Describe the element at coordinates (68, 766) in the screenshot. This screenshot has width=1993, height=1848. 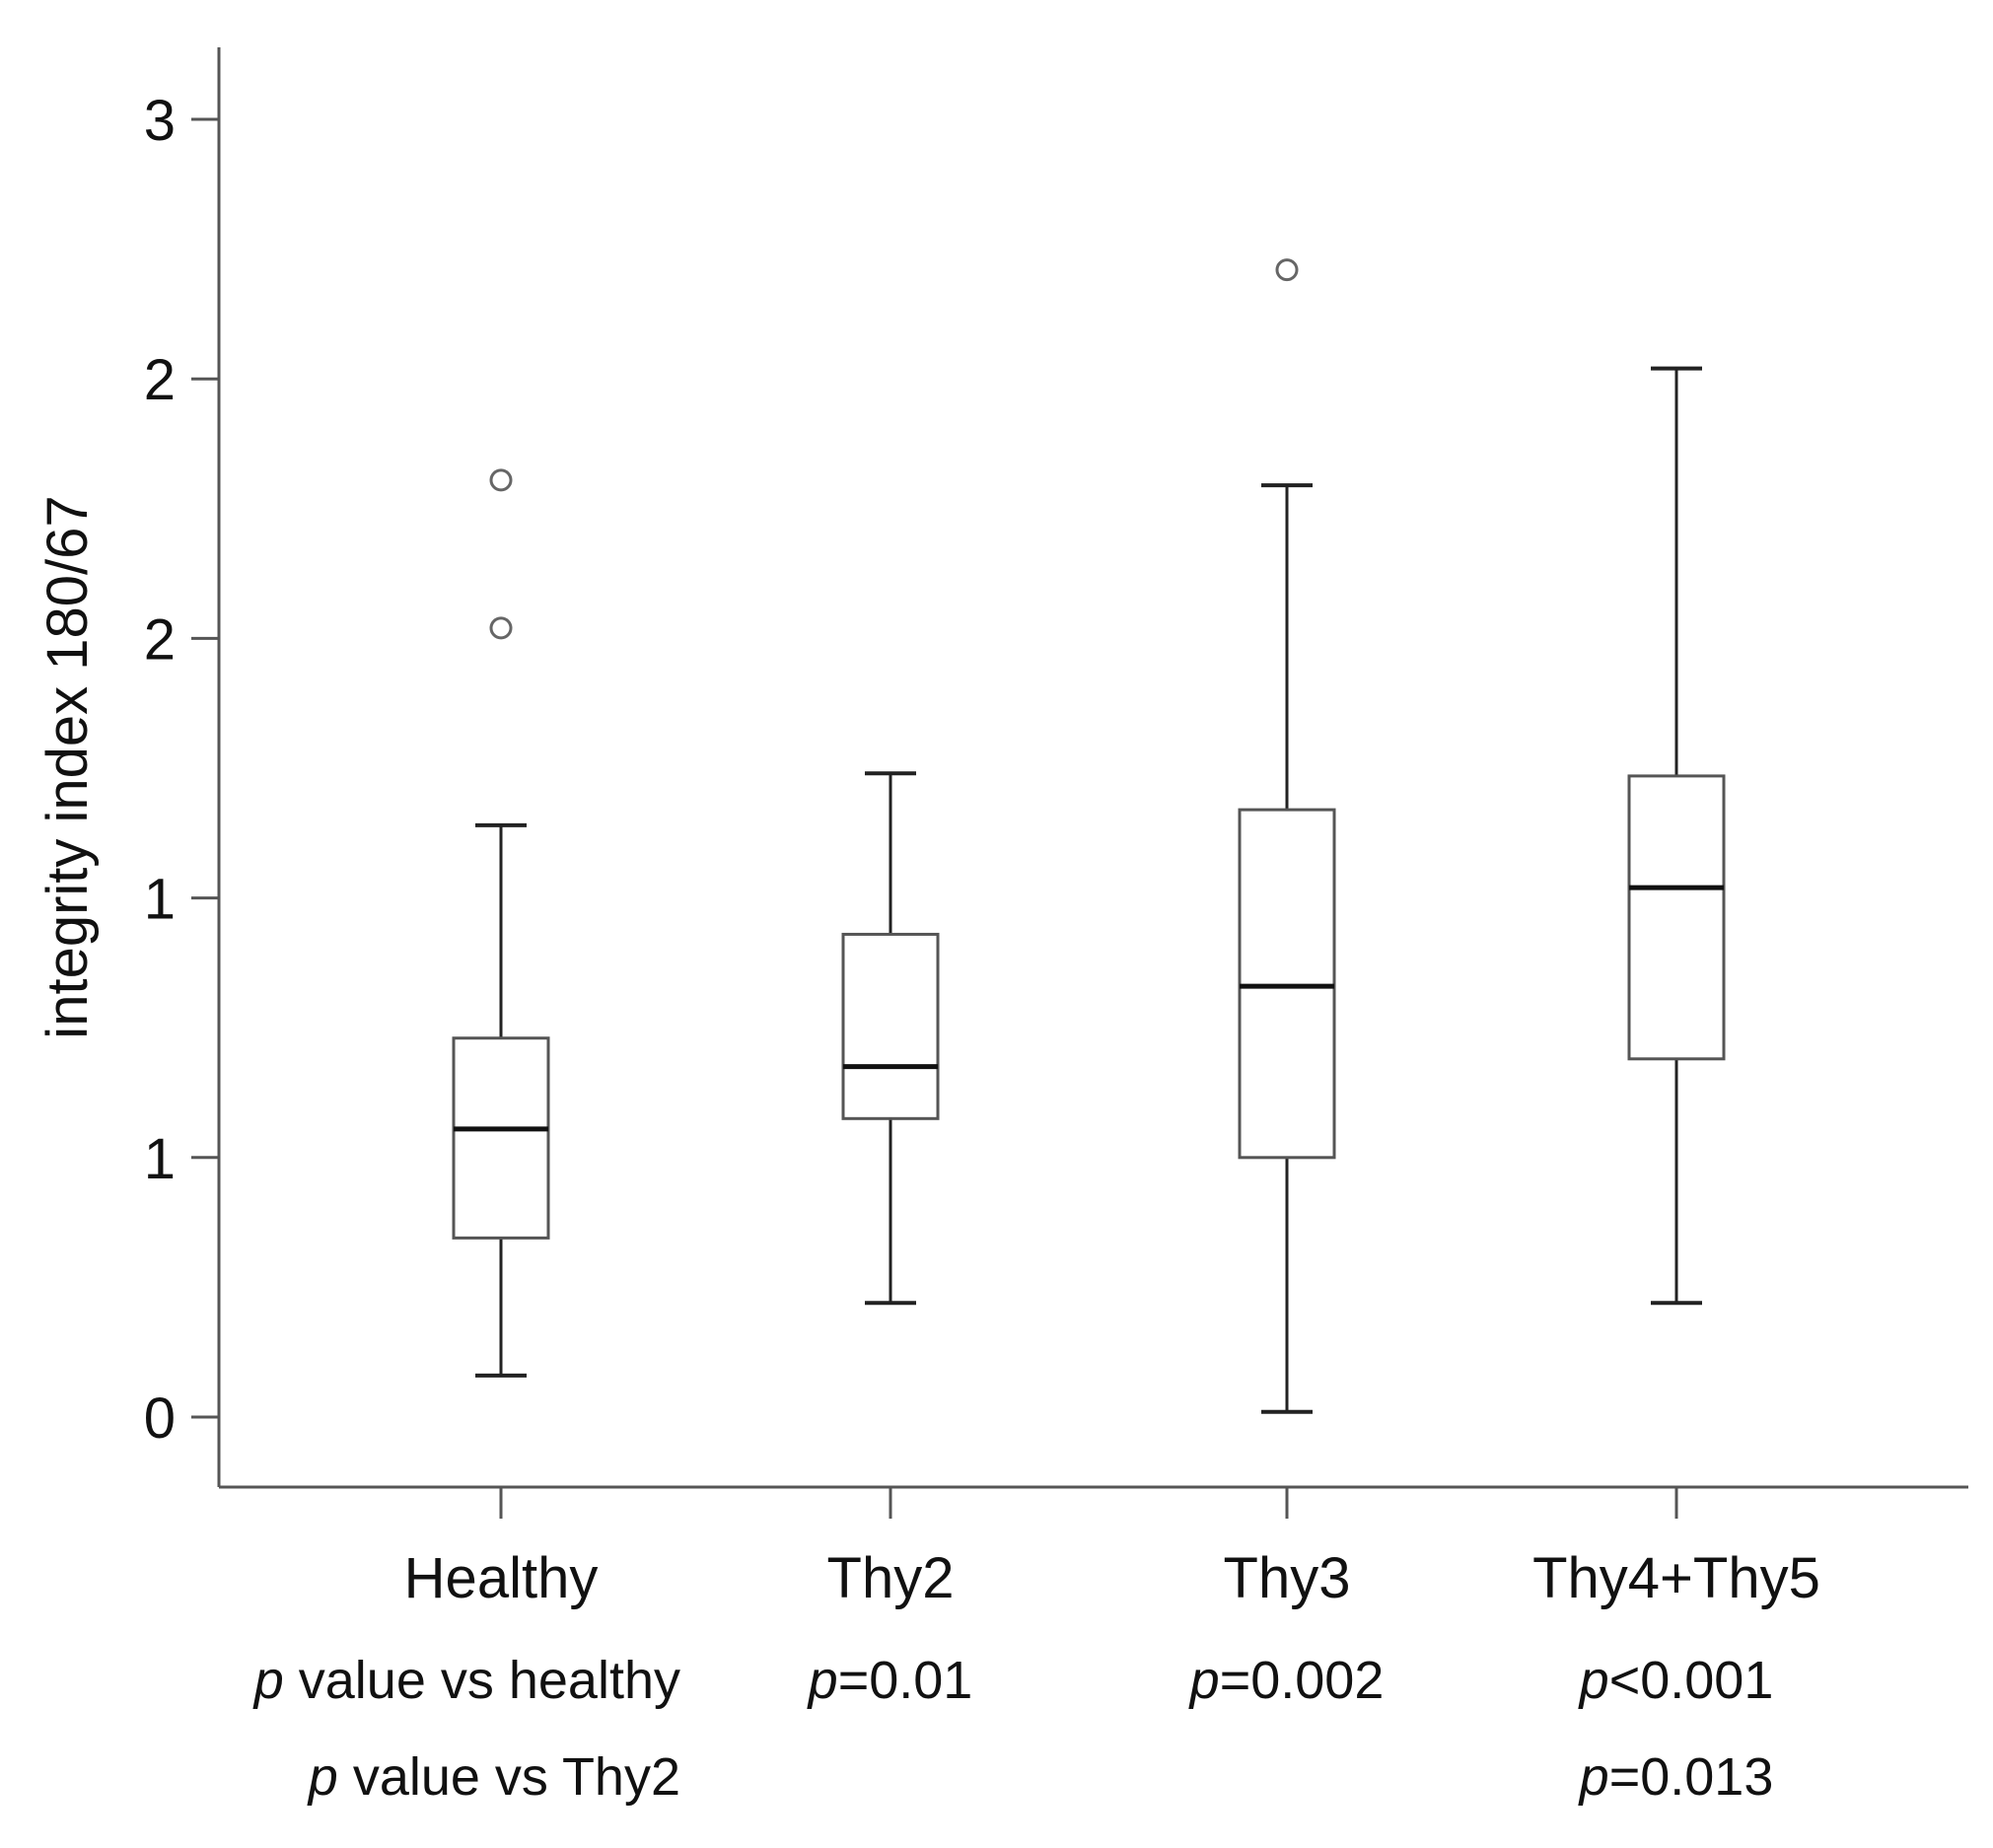
I see `y-axis-title: integrity index 180/67` at that location.